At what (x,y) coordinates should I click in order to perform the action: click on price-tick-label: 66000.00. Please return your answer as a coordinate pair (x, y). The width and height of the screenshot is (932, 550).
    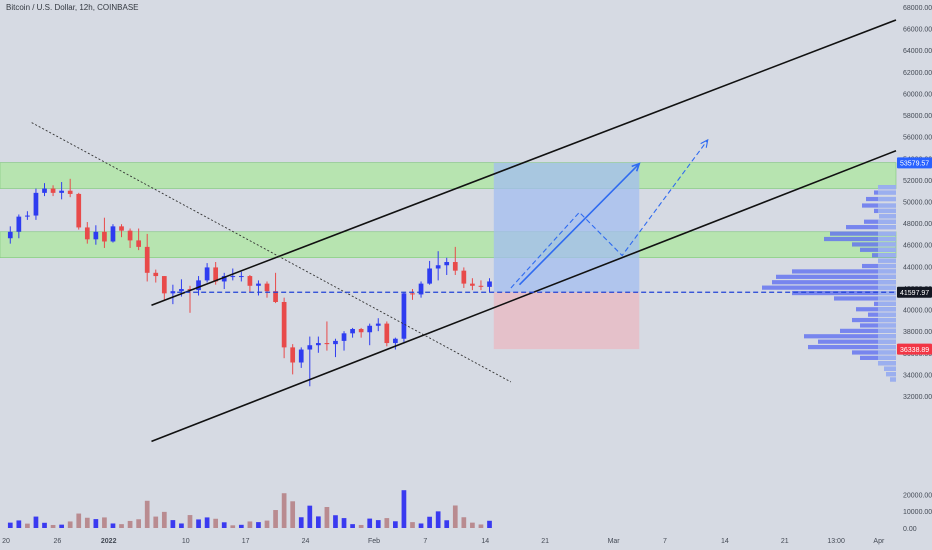
    Looking at the image, I should click on (917, 30).